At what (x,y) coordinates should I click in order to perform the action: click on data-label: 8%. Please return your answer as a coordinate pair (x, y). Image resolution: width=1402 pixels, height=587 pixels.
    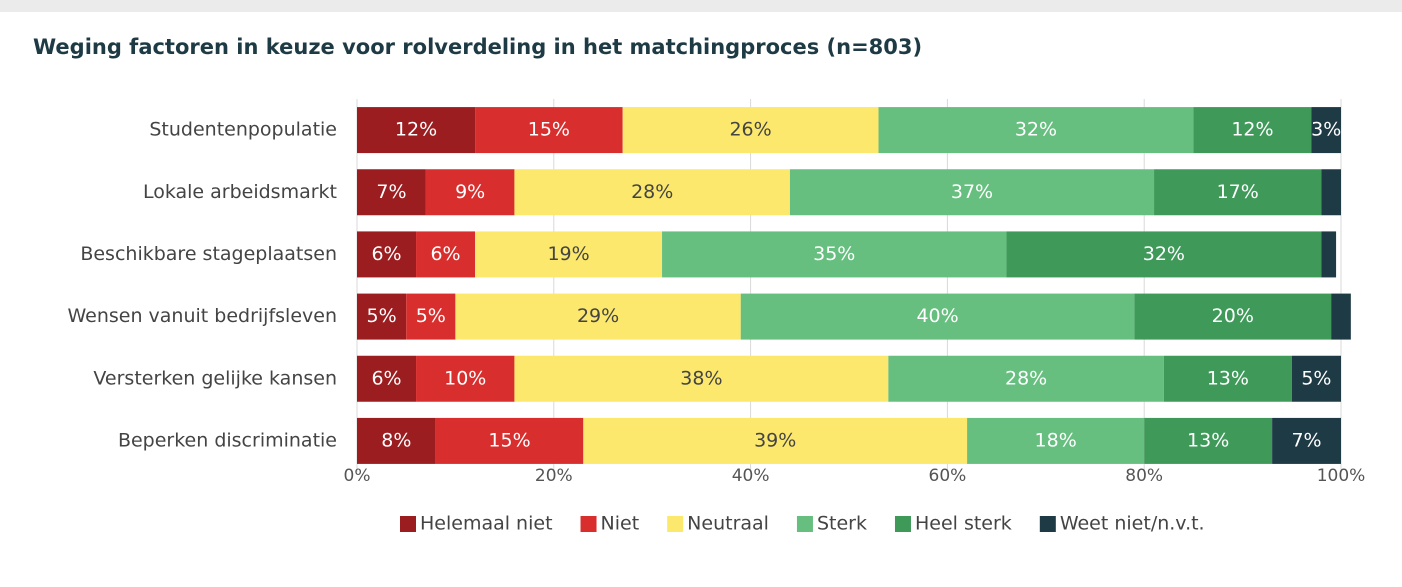
    Looking at the image, I should click on (396, 440).